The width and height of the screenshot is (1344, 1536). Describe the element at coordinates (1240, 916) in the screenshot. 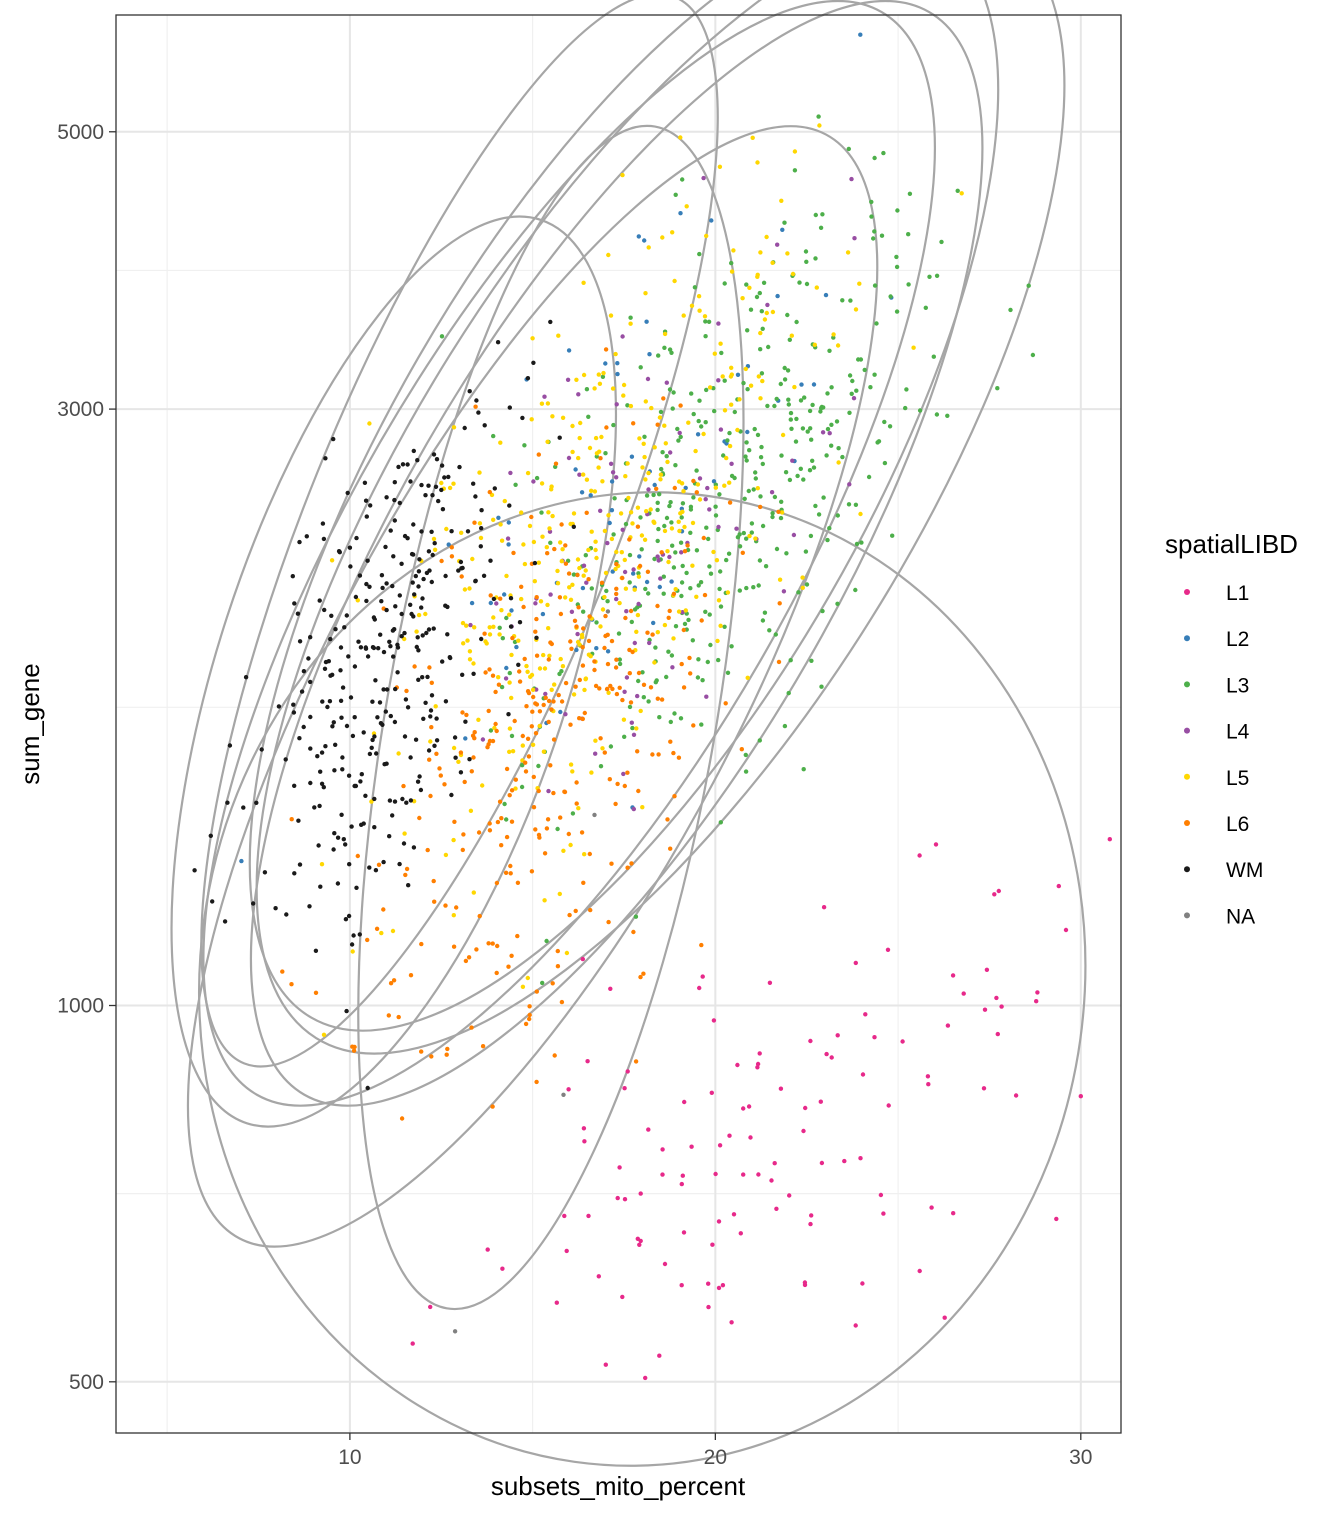

I see `legend-label-na: NA` at that location.